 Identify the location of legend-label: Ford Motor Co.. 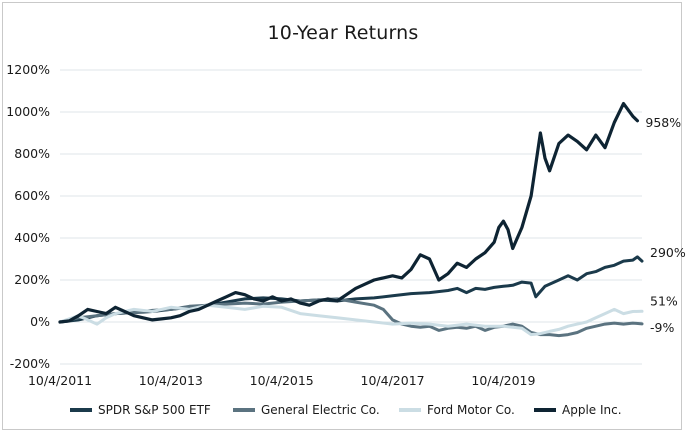
(471, 410).